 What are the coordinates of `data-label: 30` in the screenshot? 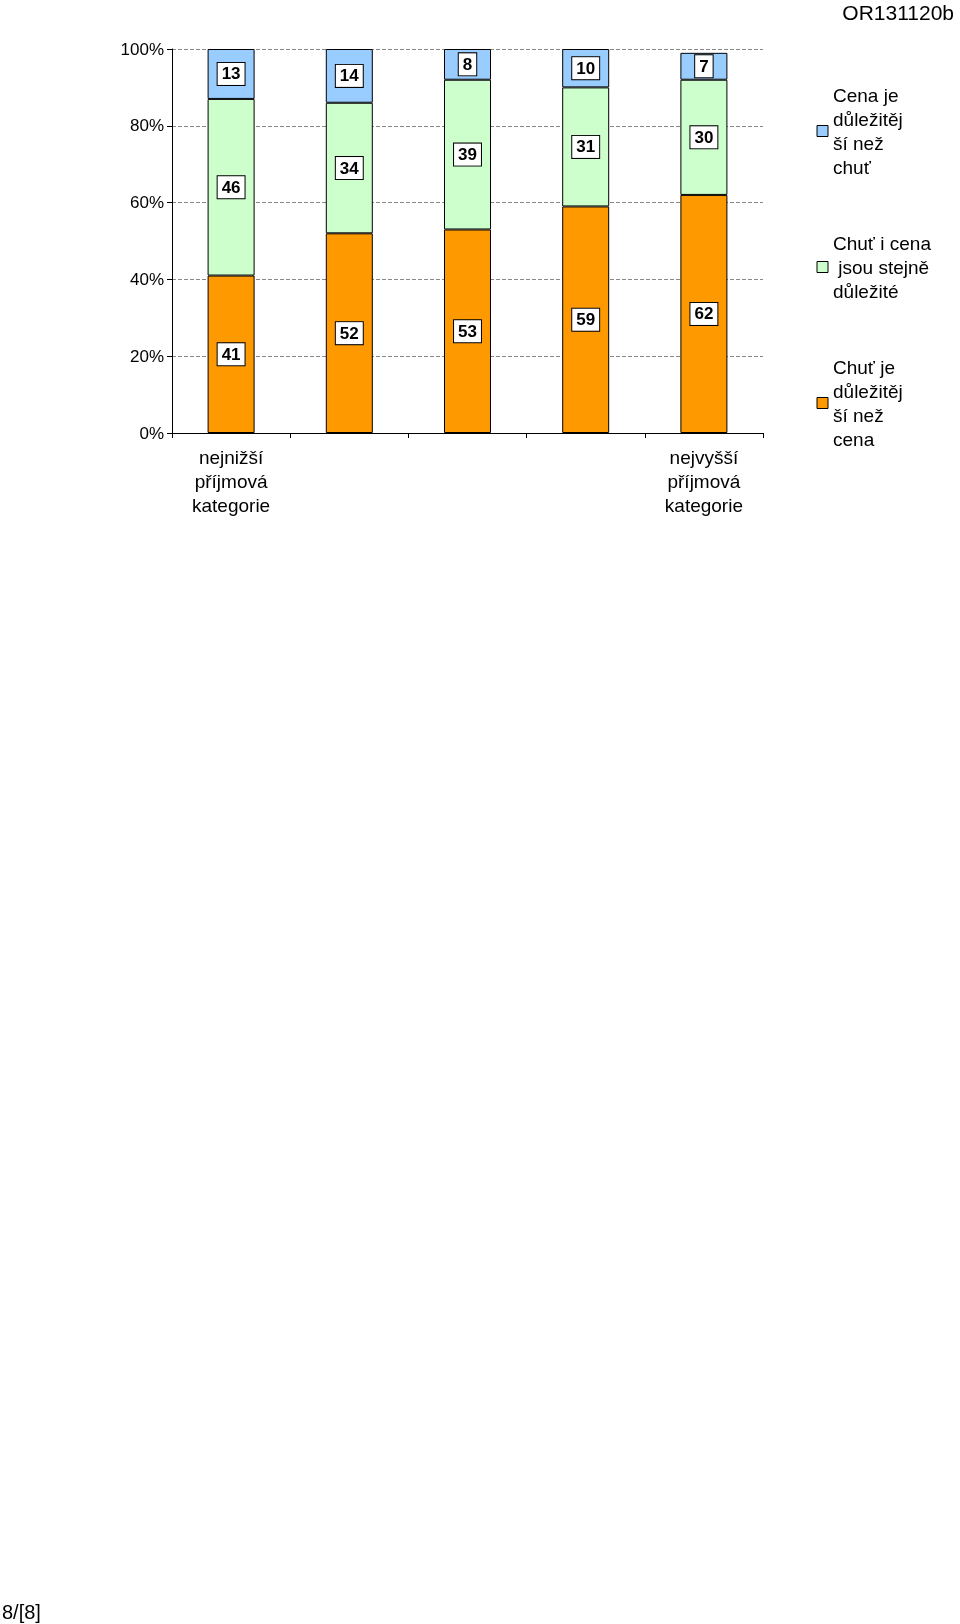 It's located at (704, 137).